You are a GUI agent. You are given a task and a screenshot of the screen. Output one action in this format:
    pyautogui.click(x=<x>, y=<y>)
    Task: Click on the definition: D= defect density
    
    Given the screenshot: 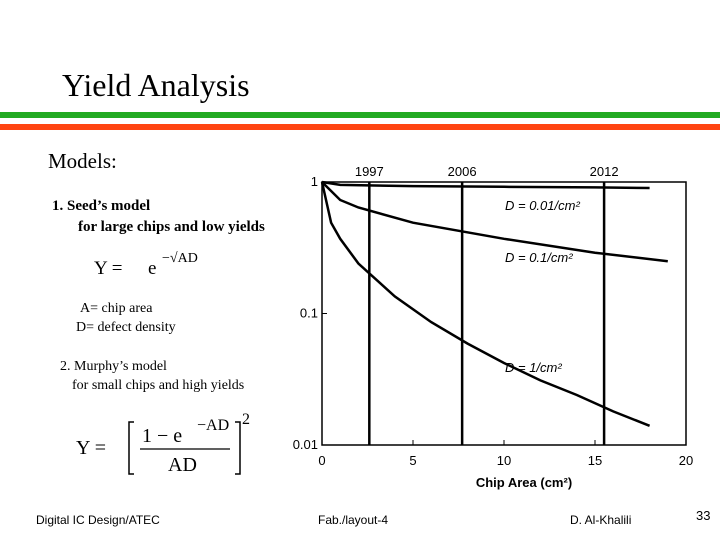 What is the action you would take?
    pyautogui.click(x=126, y=327)
    